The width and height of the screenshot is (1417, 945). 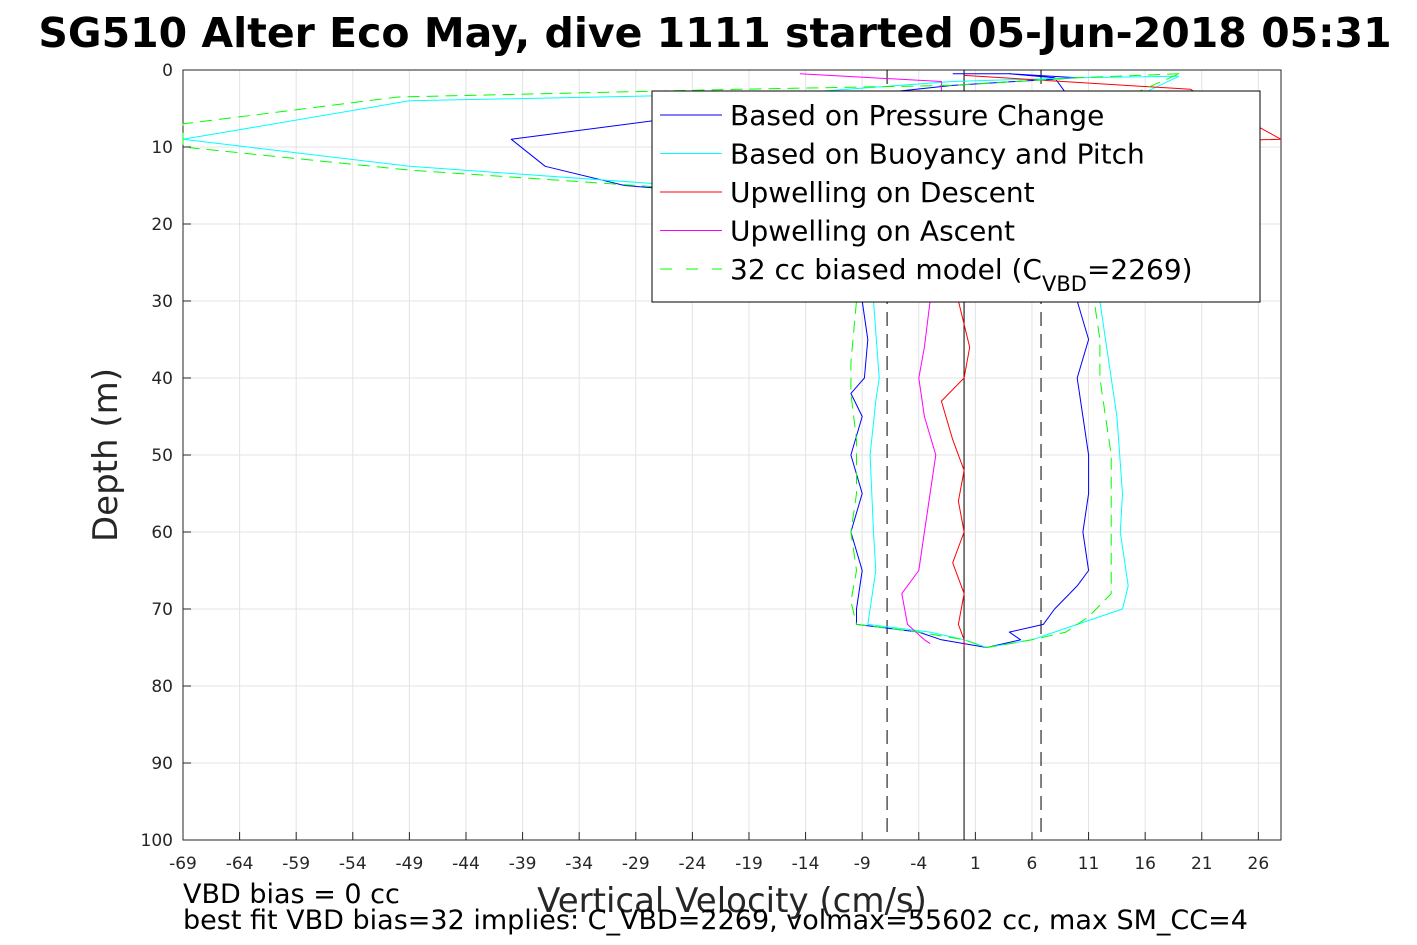 What do you see at coordinates (162, 687) in the screenshot?
I see `y-tick-label: 80` at bounding box center [162, 687].